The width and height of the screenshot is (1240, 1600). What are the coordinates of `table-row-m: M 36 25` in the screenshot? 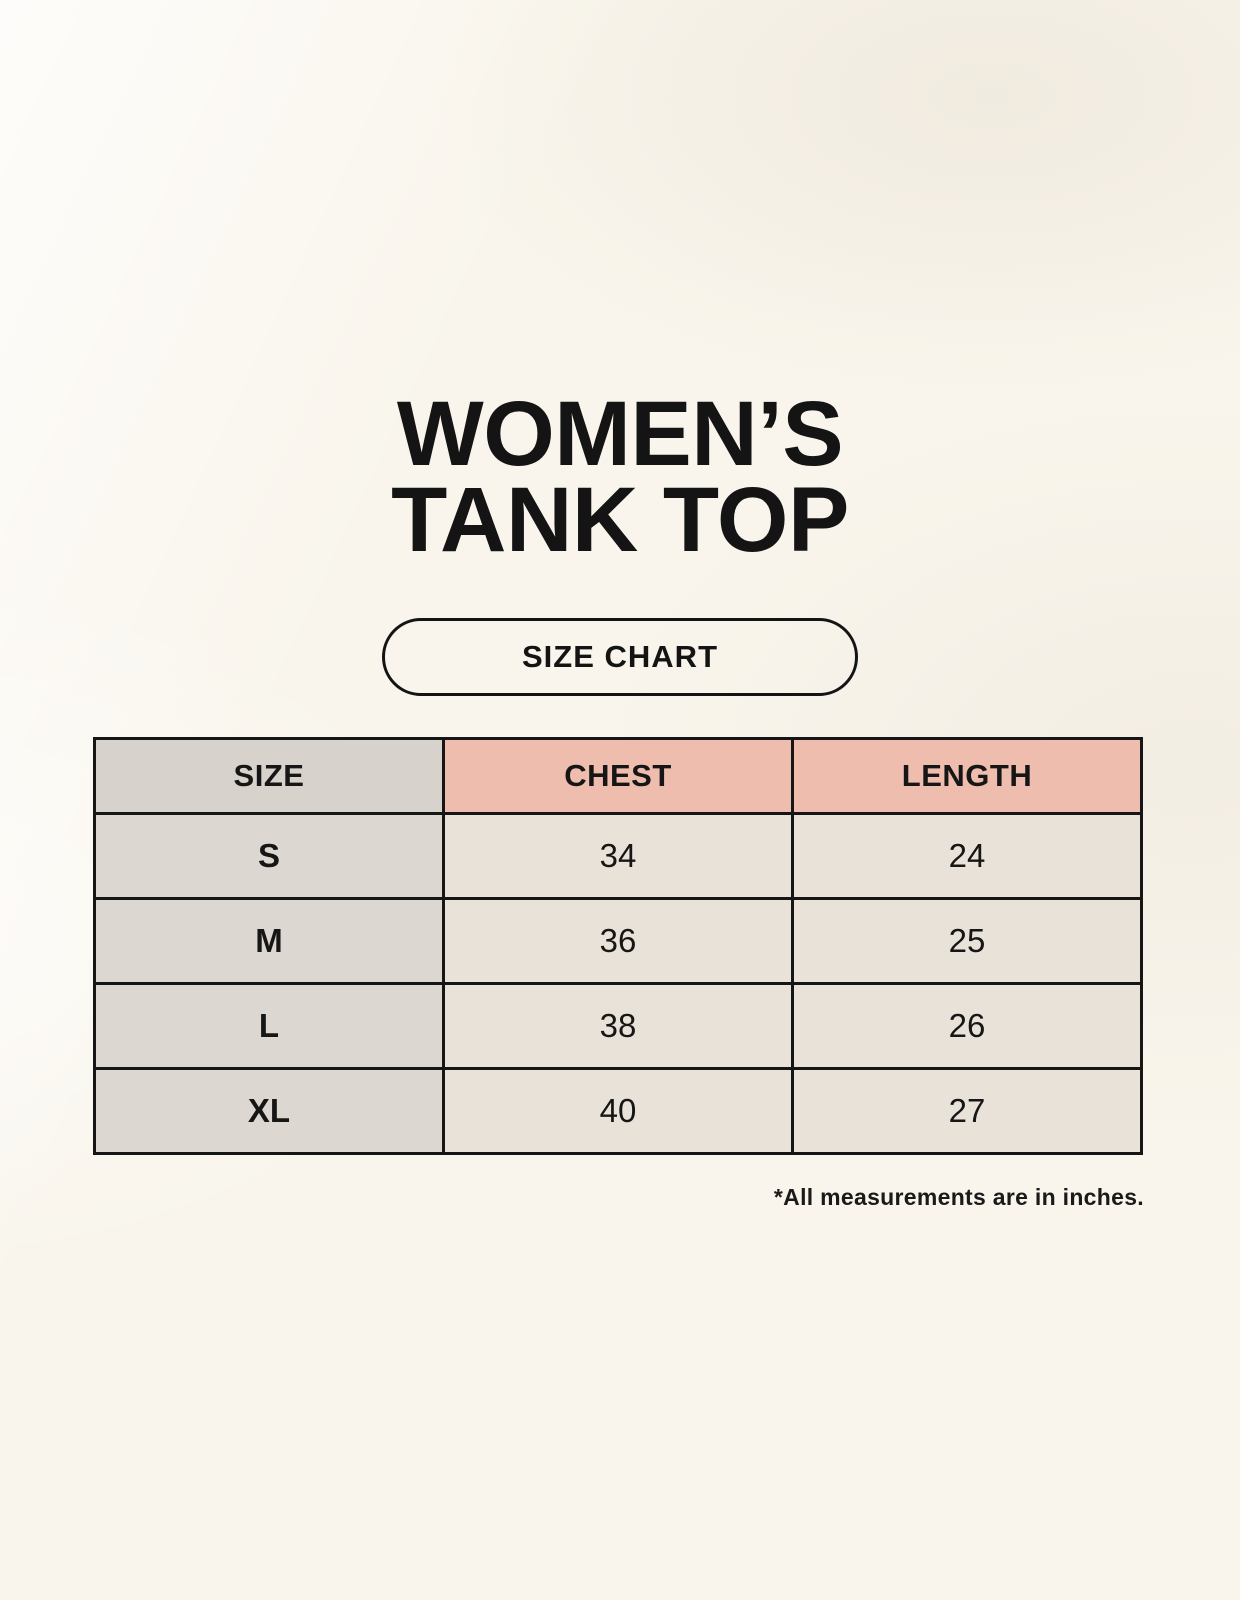 It's located at (618, 941).